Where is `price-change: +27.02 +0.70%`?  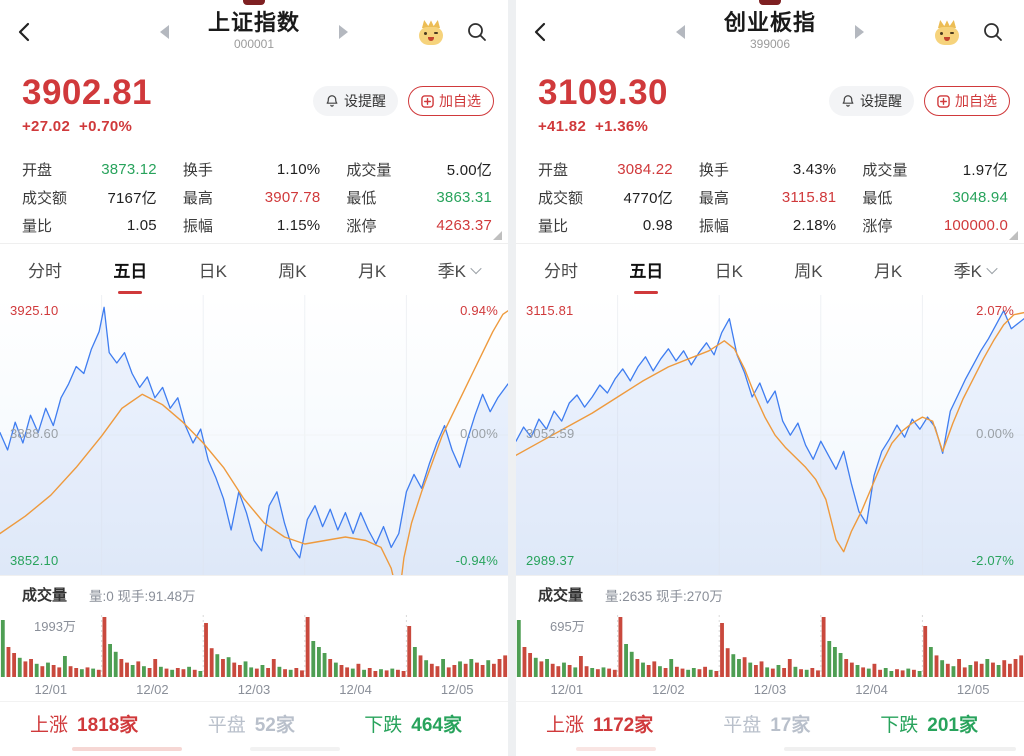
price-change: +27.02 +0.70% is located at coordinates (87, 126).